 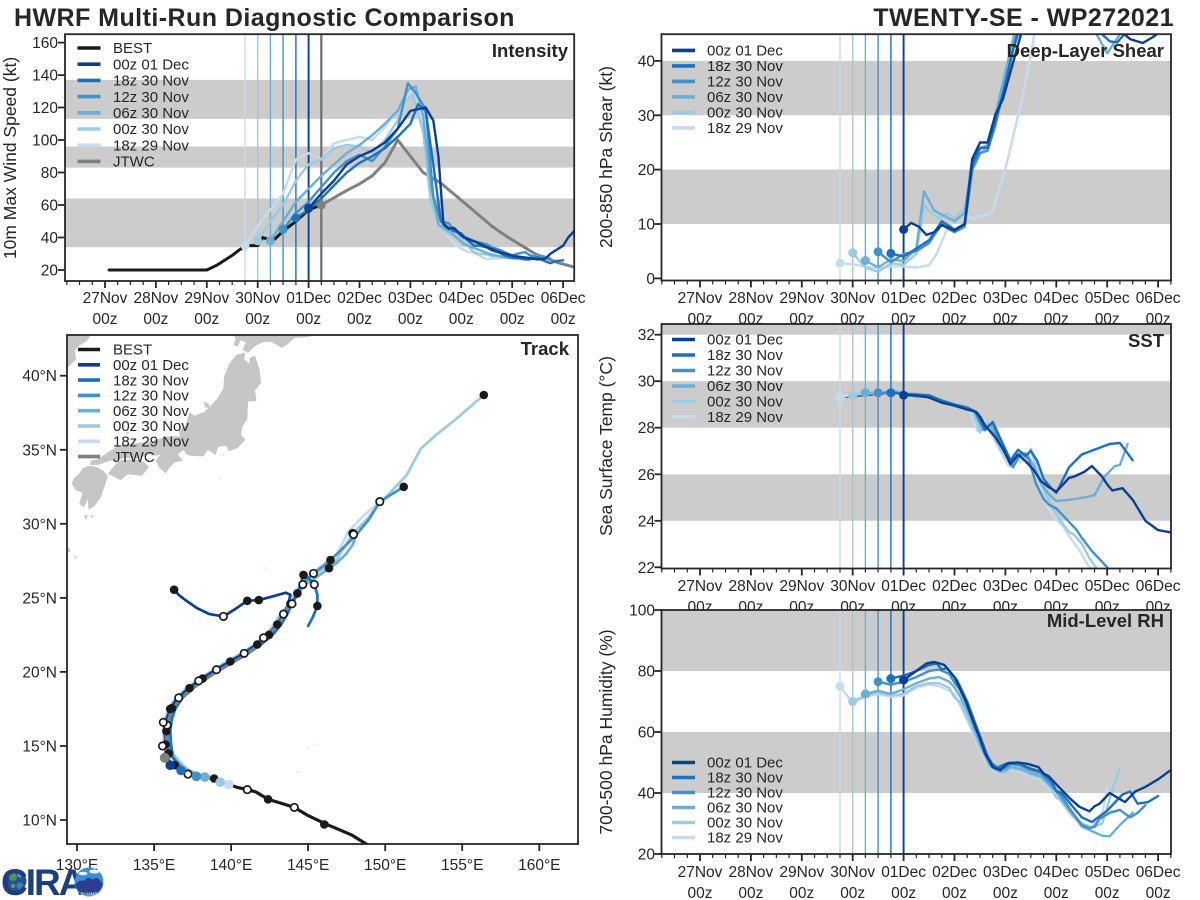 What do you see at coordinates (642, 611) in the screenshot?
I see `svg-text: 100` at bounding box center [642, 611].